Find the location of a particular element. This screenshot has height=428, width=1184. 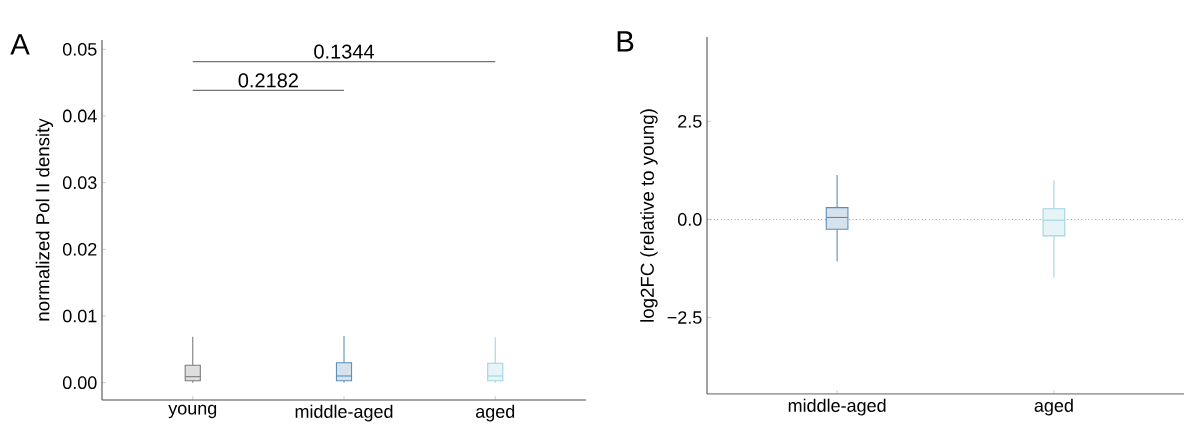

x-tick-label: young is located at coordinates (192, 411).